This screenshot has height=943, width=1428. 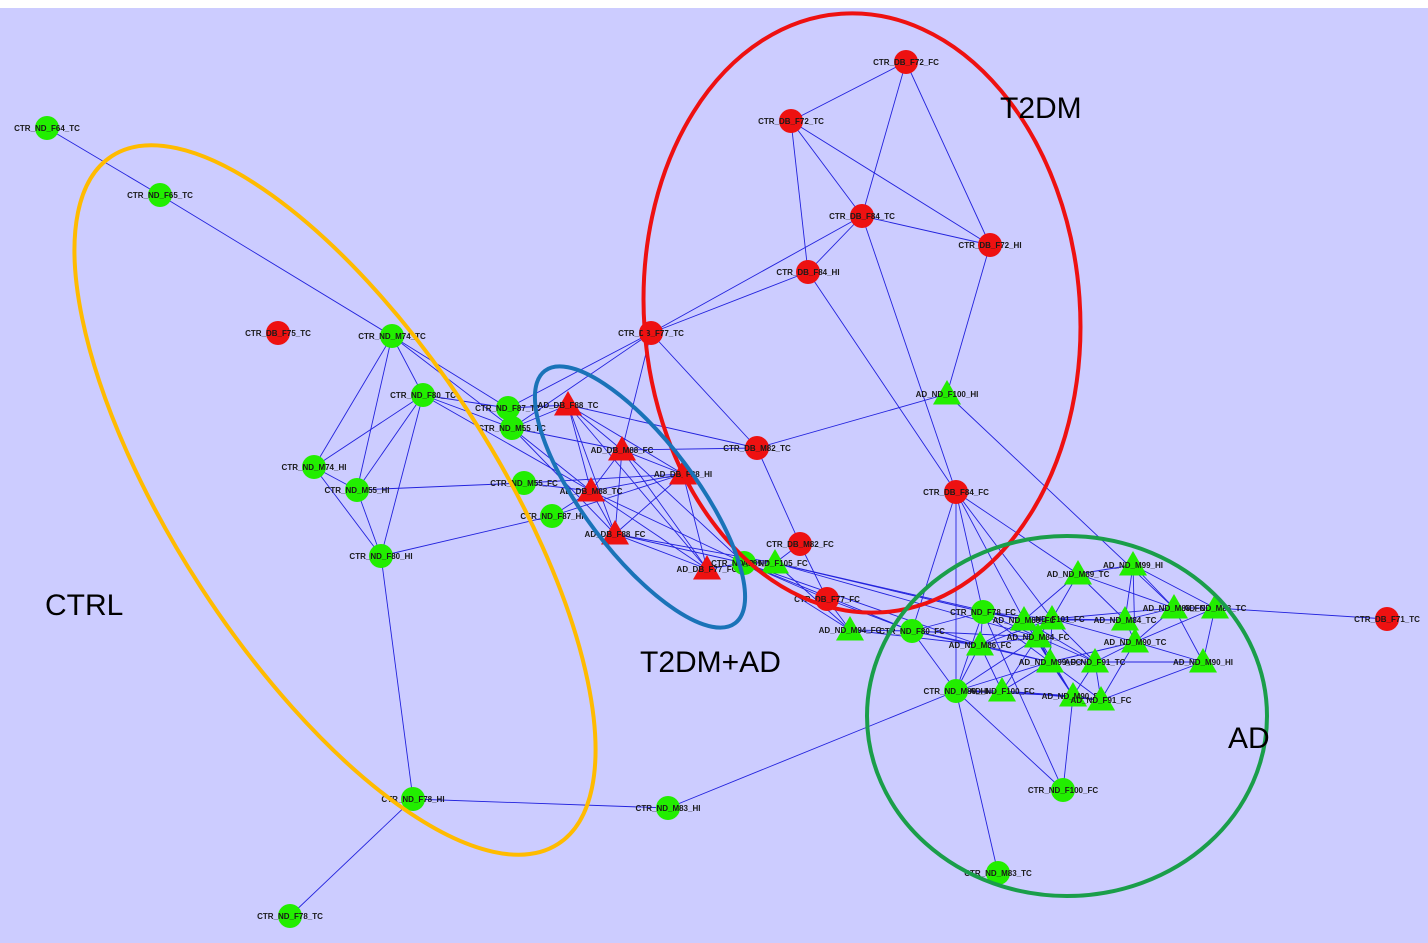 What do you see at coordinates (956, 691) in the screenshot?
I see `node-ctr-nd-m89-hi: CTR_ND_M89_HI` at bounding box center [956, 691].